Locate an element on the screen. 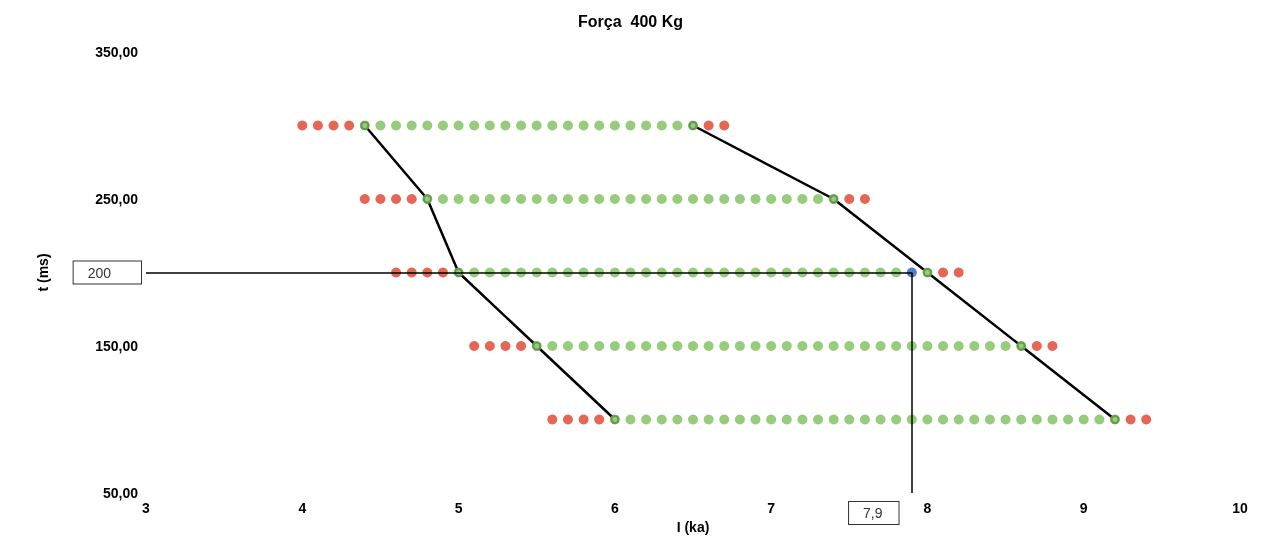 This screenshot has width=1261, height=553. ref-line-label: 7,9 is located at coordinates (873, 513).